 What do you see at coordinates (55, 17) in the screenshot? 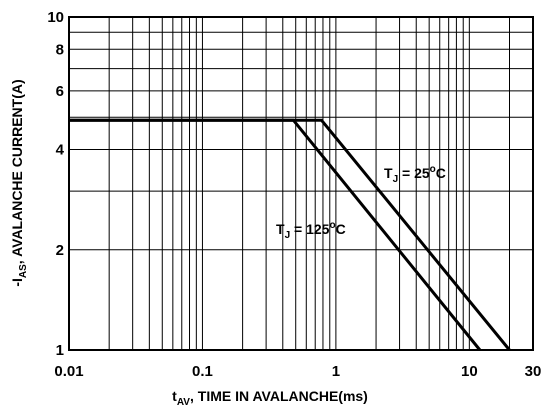
I see `y-tick-label: 10` at bounding box center [55, 17].